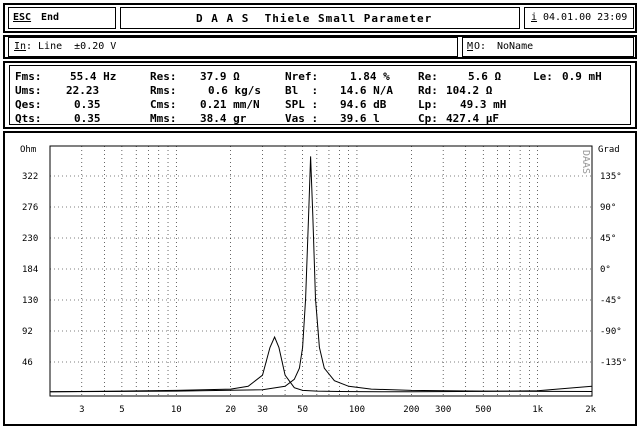  Describe the element at coordinates (163, 118) in the screenshot. I see `mms-label: Mms:` at that location.